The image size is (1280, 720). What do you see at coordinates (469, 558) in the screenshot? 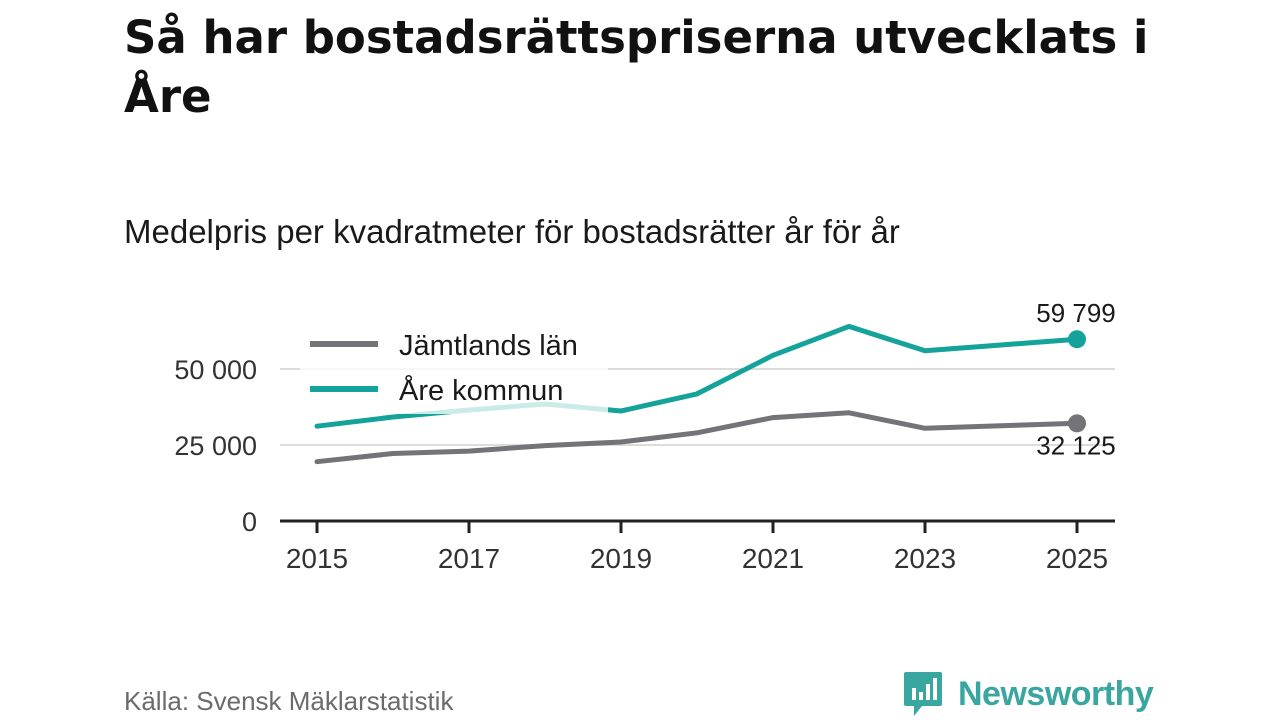
I see `x-tick-label: 2017` at bounding box center [469, 558].